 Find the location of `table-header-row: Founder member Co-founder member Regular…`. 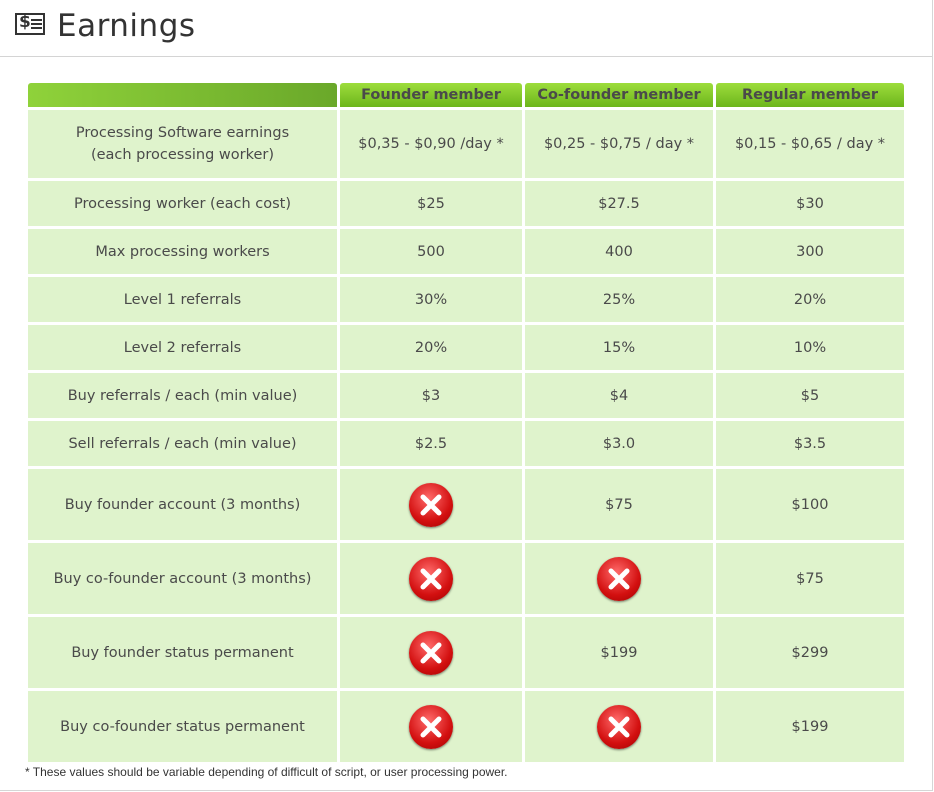

table-header-row: Founder member Co-founder member Regular… is located at coordinates (466, 95).